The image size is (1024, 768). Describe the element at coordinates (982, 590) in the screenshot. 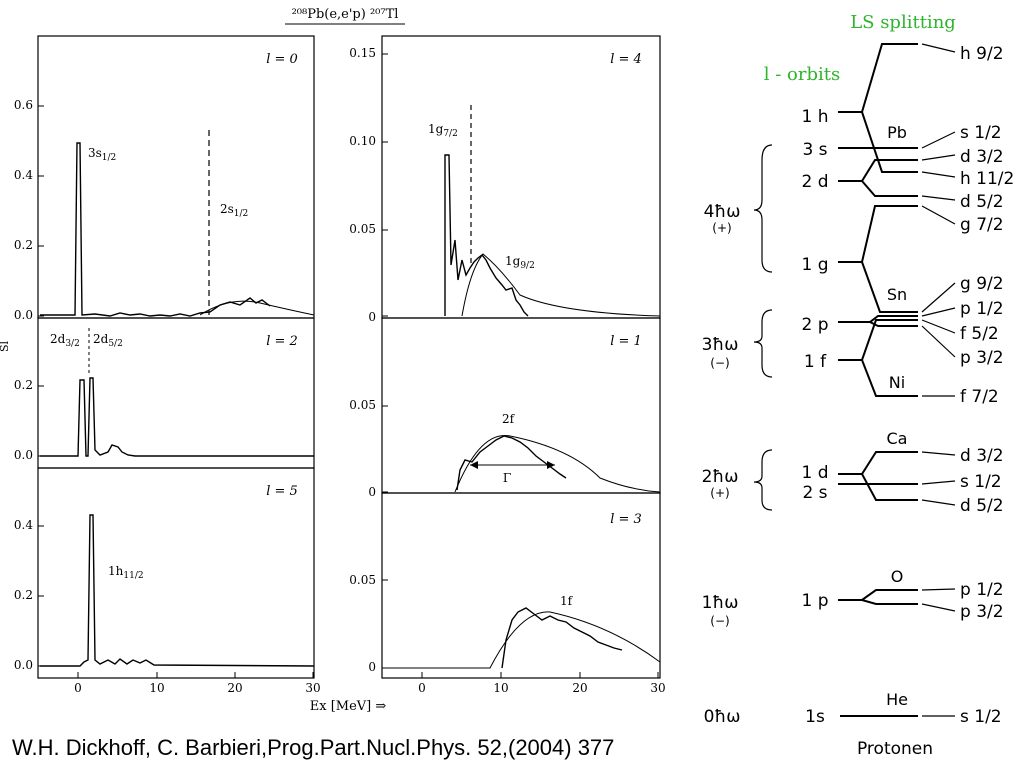

I see `level-p12-o: p 1/2` at that location.